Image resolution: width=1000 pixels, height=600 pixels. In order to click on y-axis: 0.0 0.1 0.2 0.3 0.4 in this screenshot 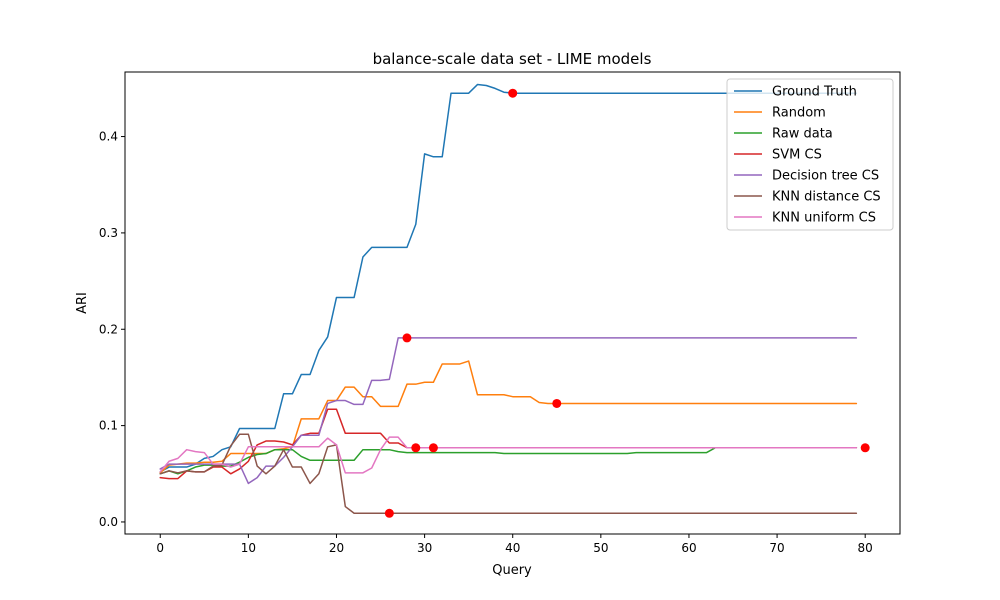, I will do `click(112, 329)`.